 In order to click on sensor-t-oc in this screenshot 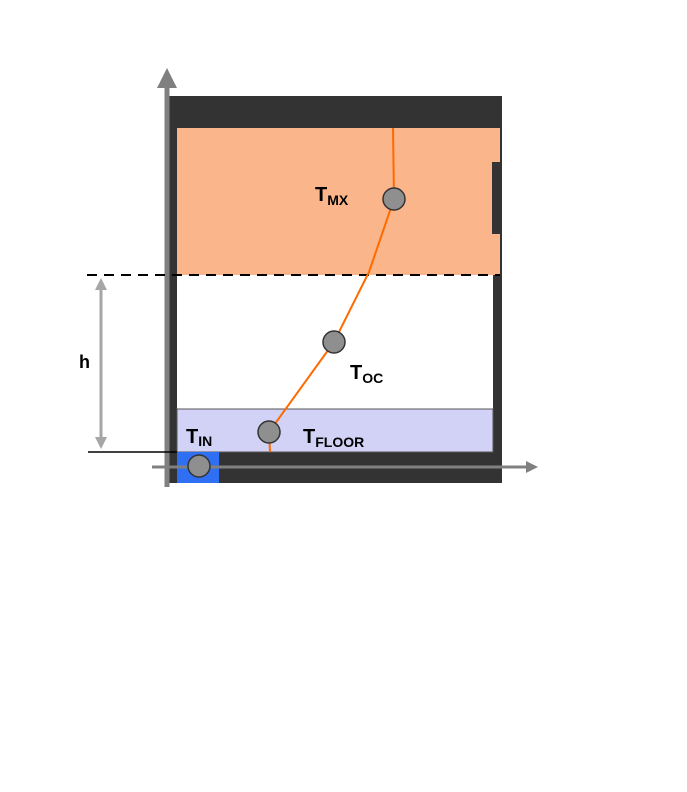, I will do `click(334, 342)`.